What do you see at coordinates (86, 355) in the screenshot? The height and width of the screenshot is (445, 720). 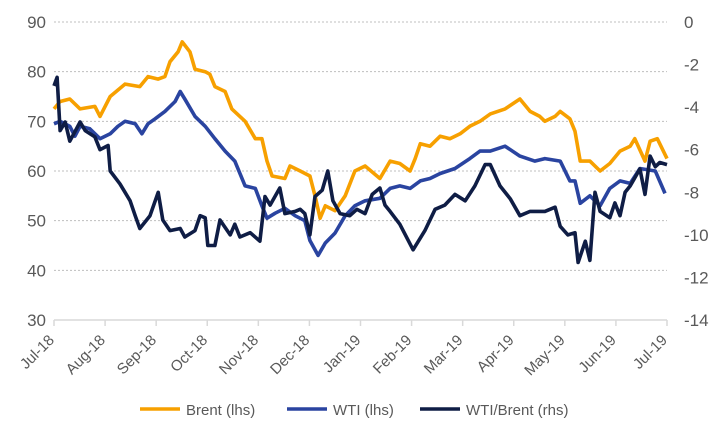 I see `x-tick-label: Aug-18` at bounding box center [86, 355].